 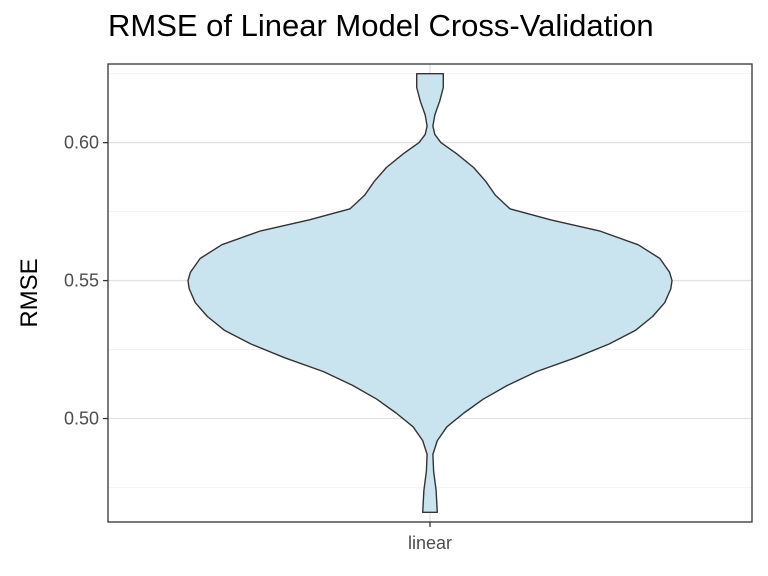 What do you see at coordinates (430, 543) in the screenshot?
I see `x-tick-label: linear` at bounding box center [430, 543].